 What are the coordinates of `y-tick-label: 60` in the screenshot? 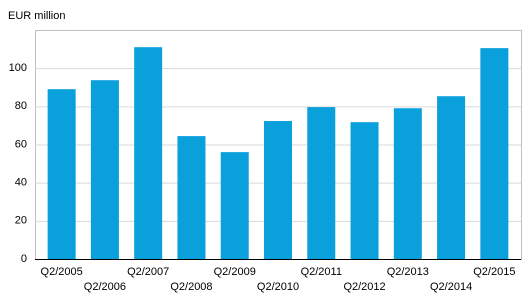 It's located at (21, 144).